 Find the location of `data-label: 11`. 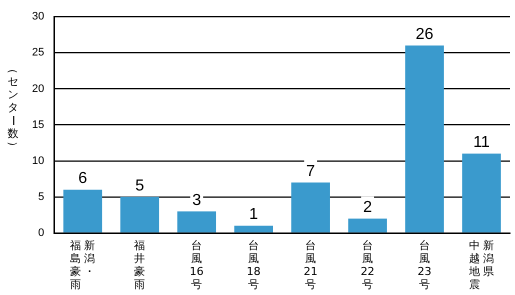

data-label: 11 is located at coordinates (481, 143).